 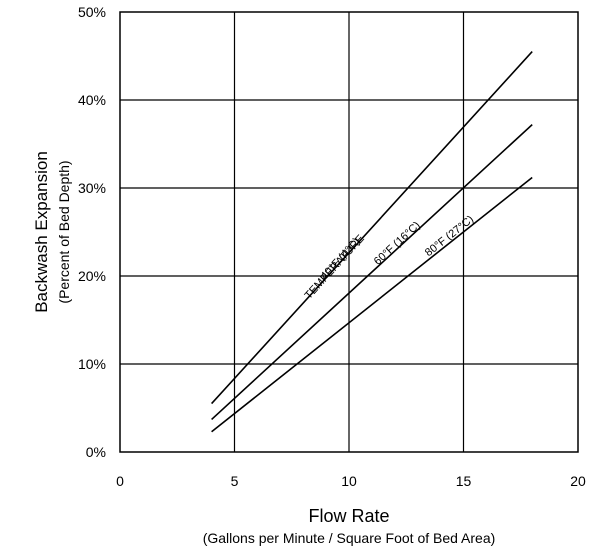 I want to click on x-tick-labels: 0 5 10 15 20, so click(x=351, y=481).